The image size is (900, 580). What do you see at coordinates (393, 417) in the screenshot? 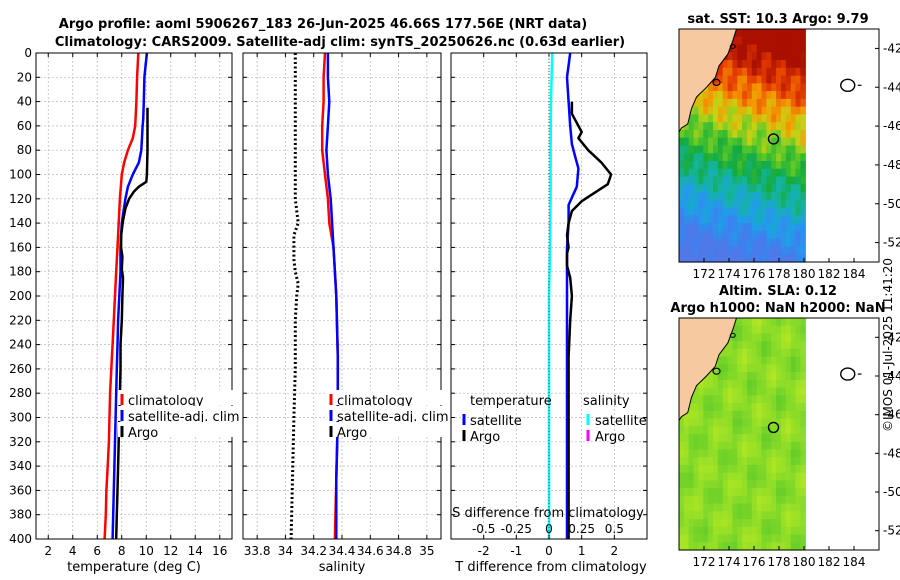
I see `legend-label: satellite-adj. clim` at bounding box center [393, 417].